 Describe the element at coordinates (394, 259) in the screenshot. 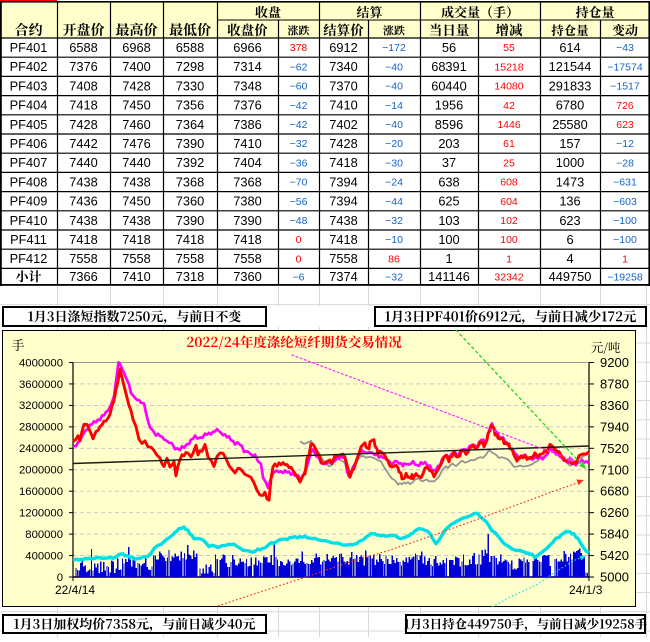

I see `svg-text: 86` at that location.